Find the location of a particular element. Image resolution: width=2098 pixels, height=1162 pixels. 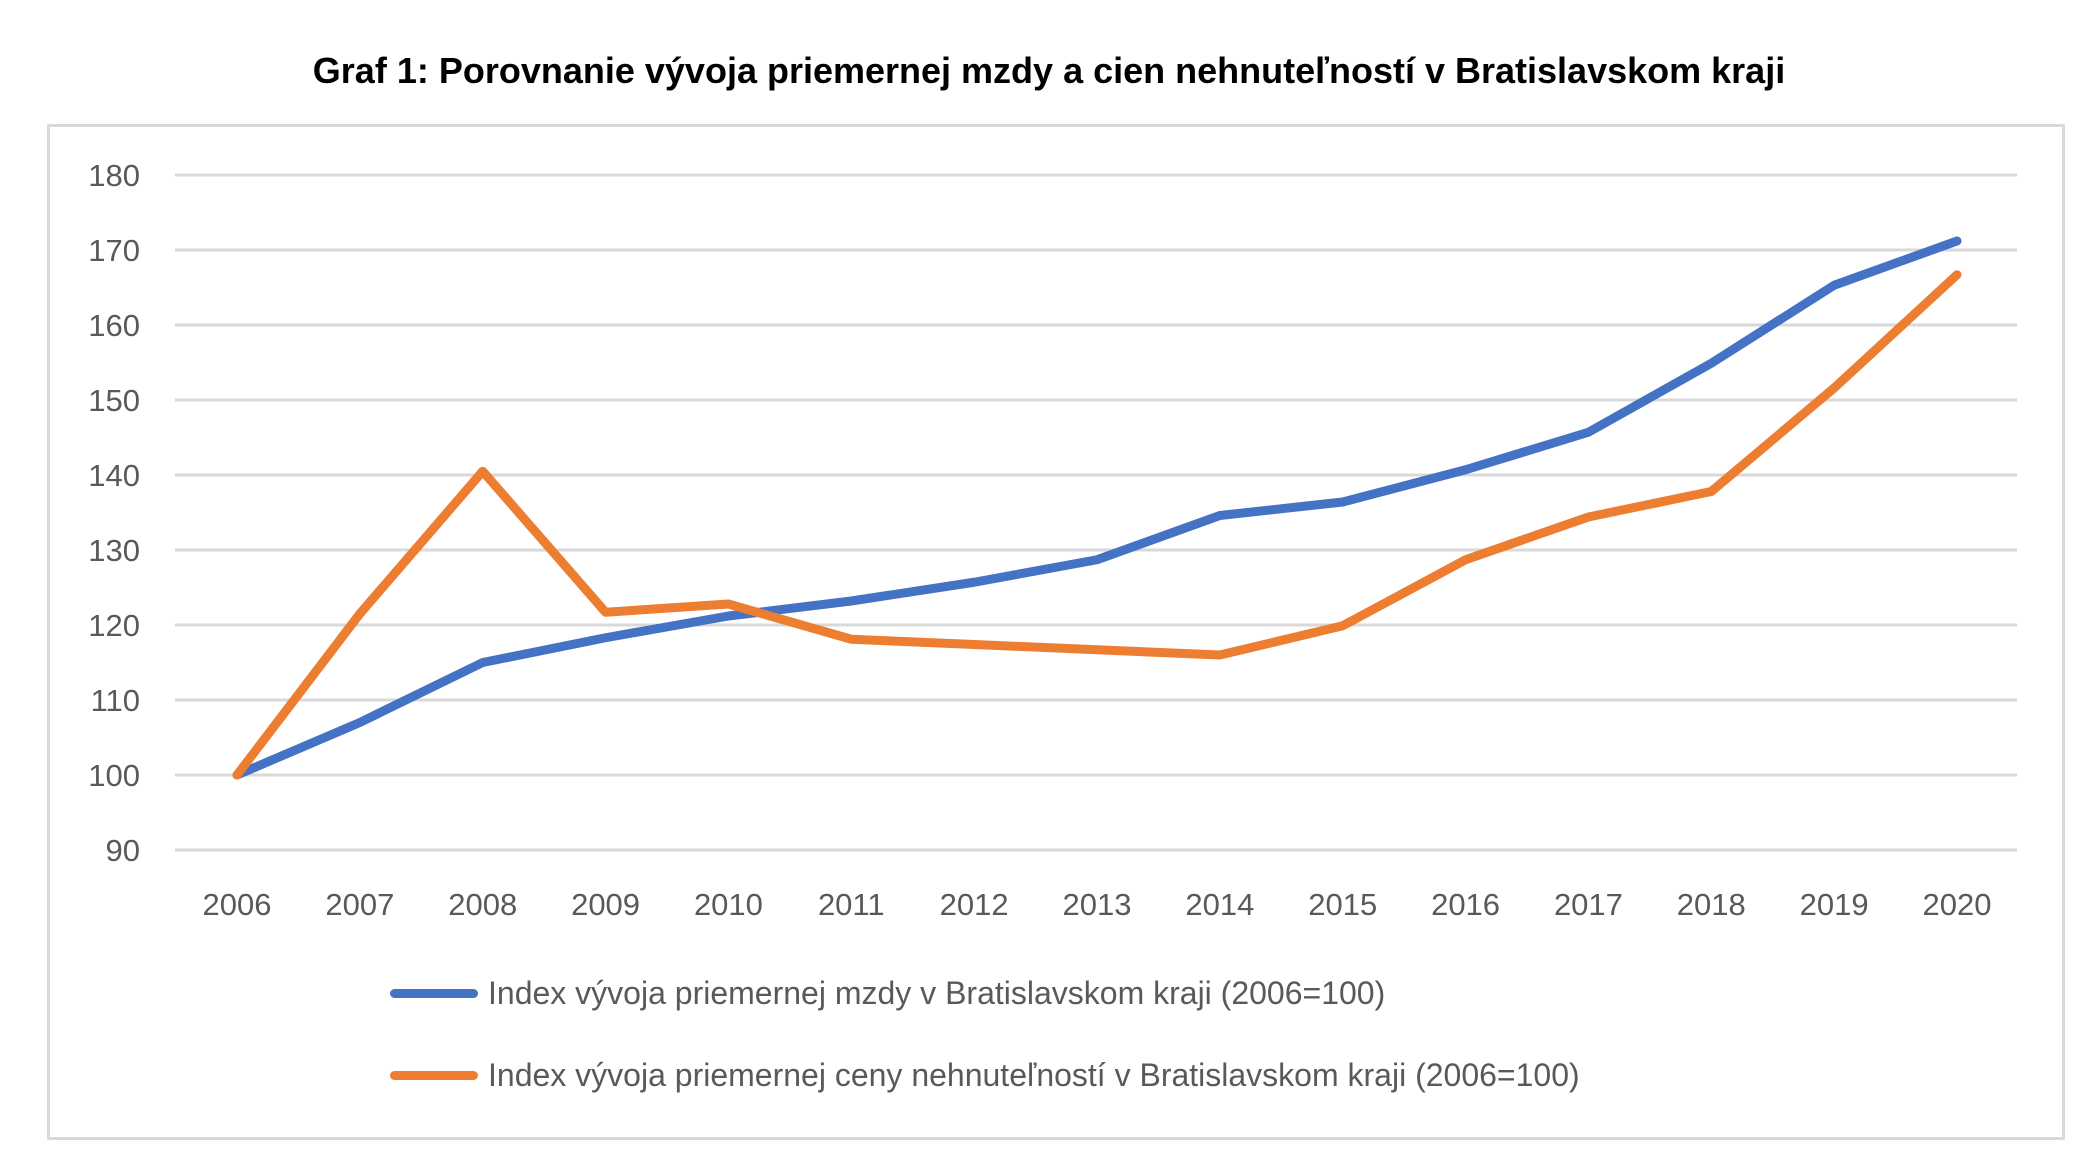

x-tick-label: 2019 is located at coordinates (1834, 904).